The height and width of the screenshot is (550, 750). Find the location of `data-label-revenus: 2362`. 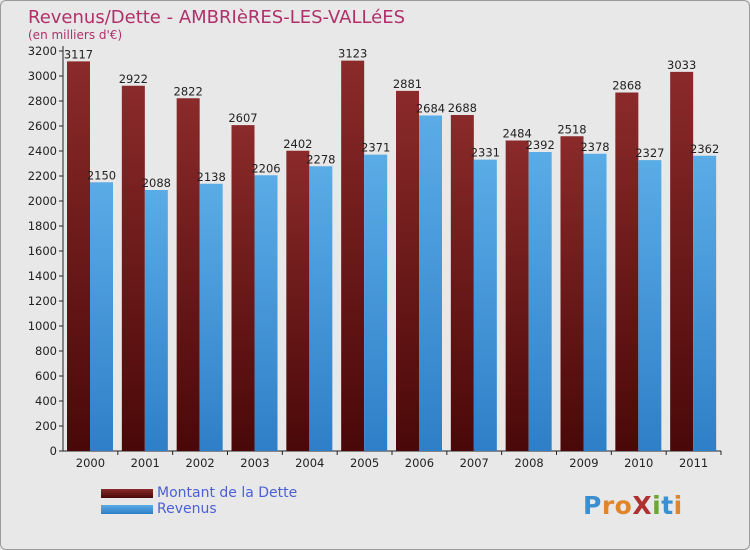

data-label-revenus: 2362 is located at coordinates (704, 149).